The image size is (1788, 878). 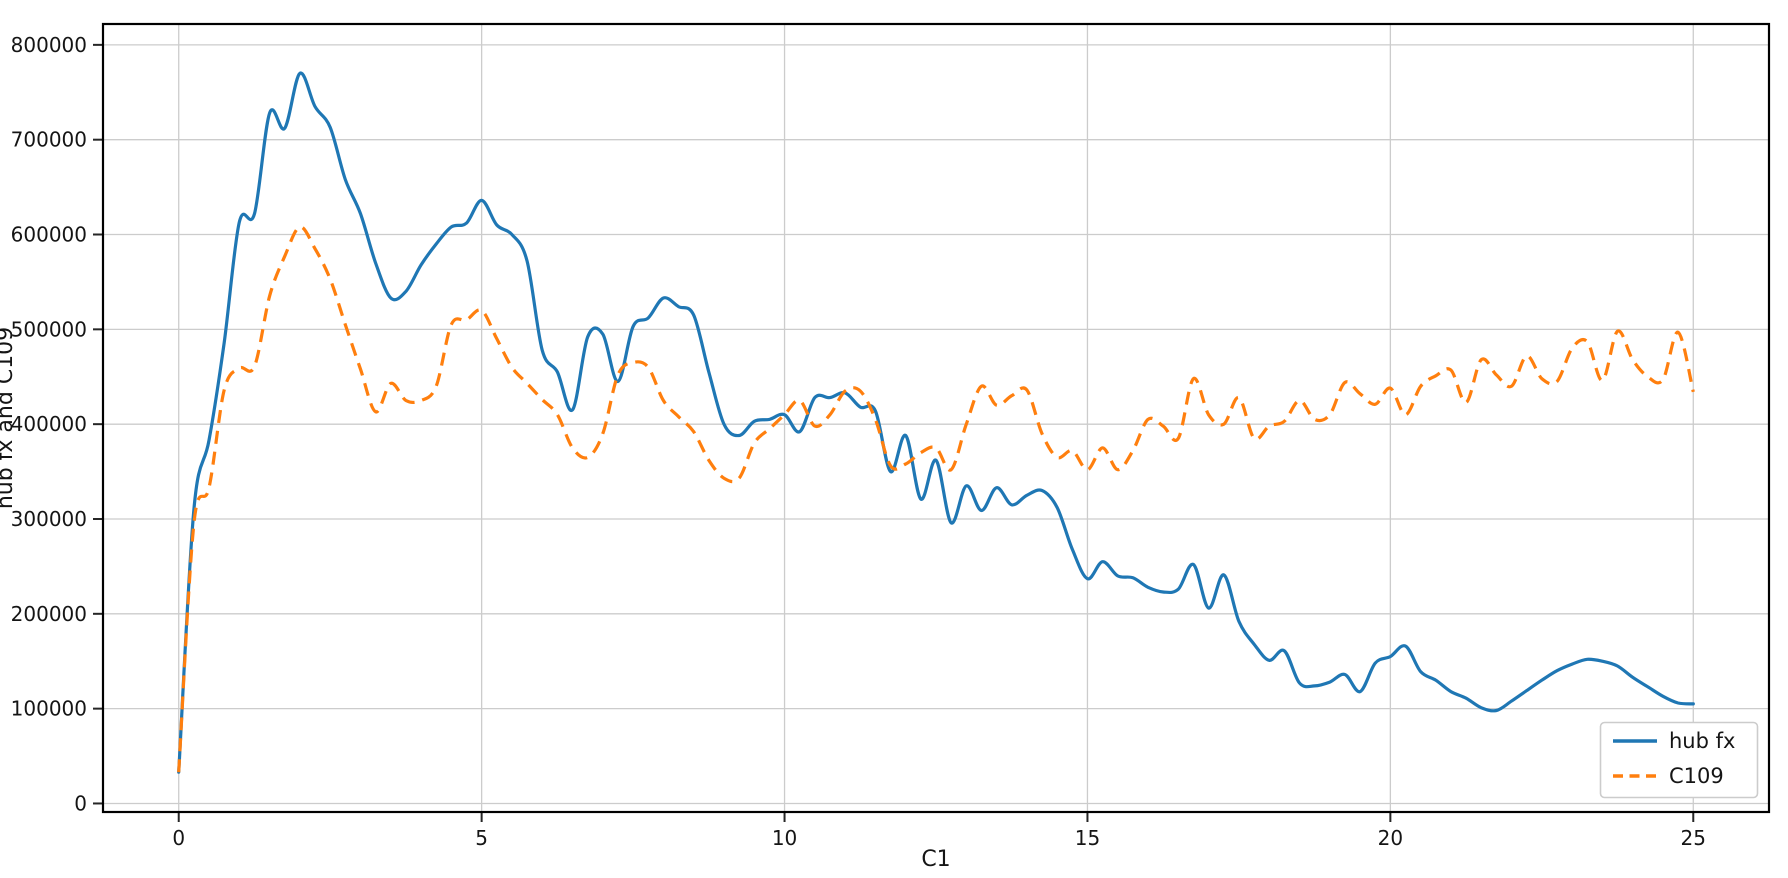 I want to click on y-tick-label: 800000, so click(x=49, y=45).